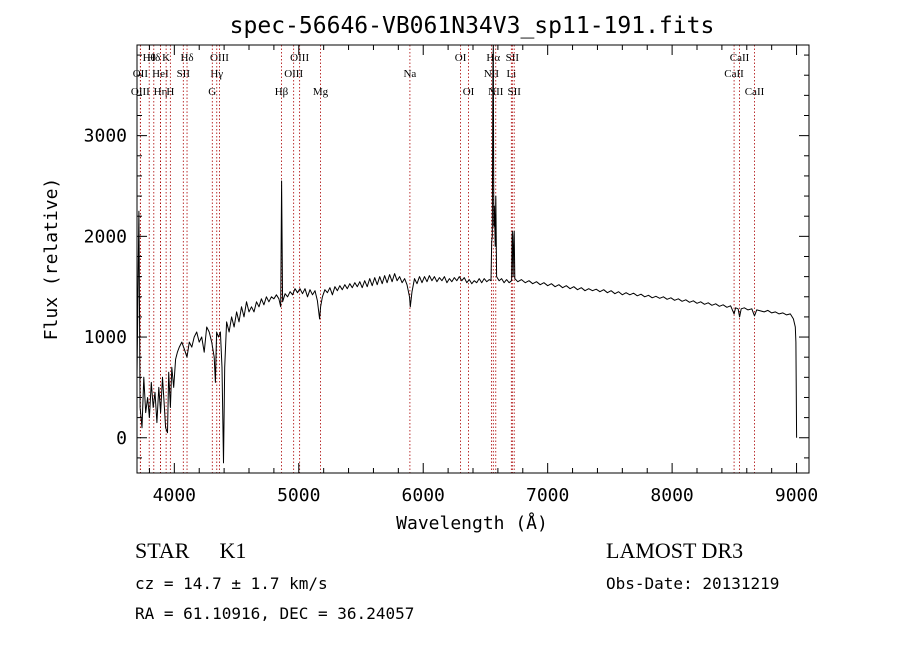 The width and height of the screenshot is (900, 649). What do you see at coordinates (547, 495) in the screenshot?
I see `x-tick-label: 7000` at bounding box center [547, 495].